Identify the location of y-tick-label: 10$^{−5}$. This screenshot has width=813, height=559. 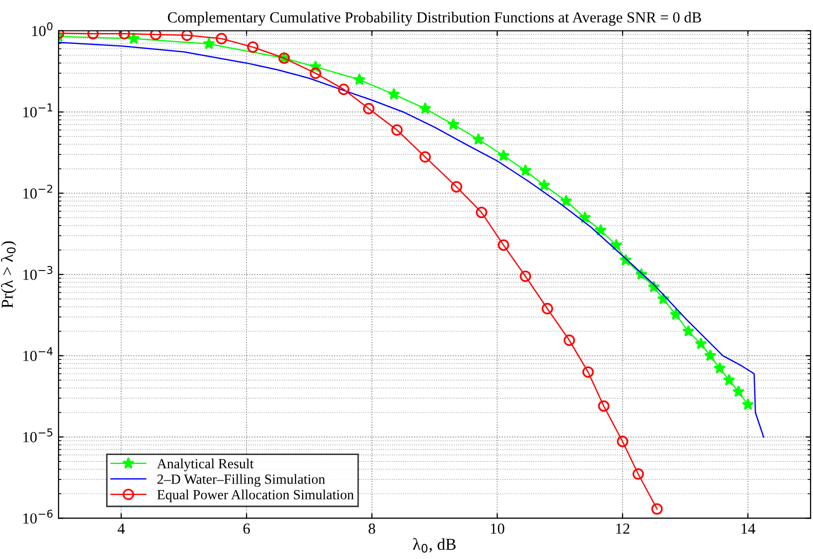
(37, 435).